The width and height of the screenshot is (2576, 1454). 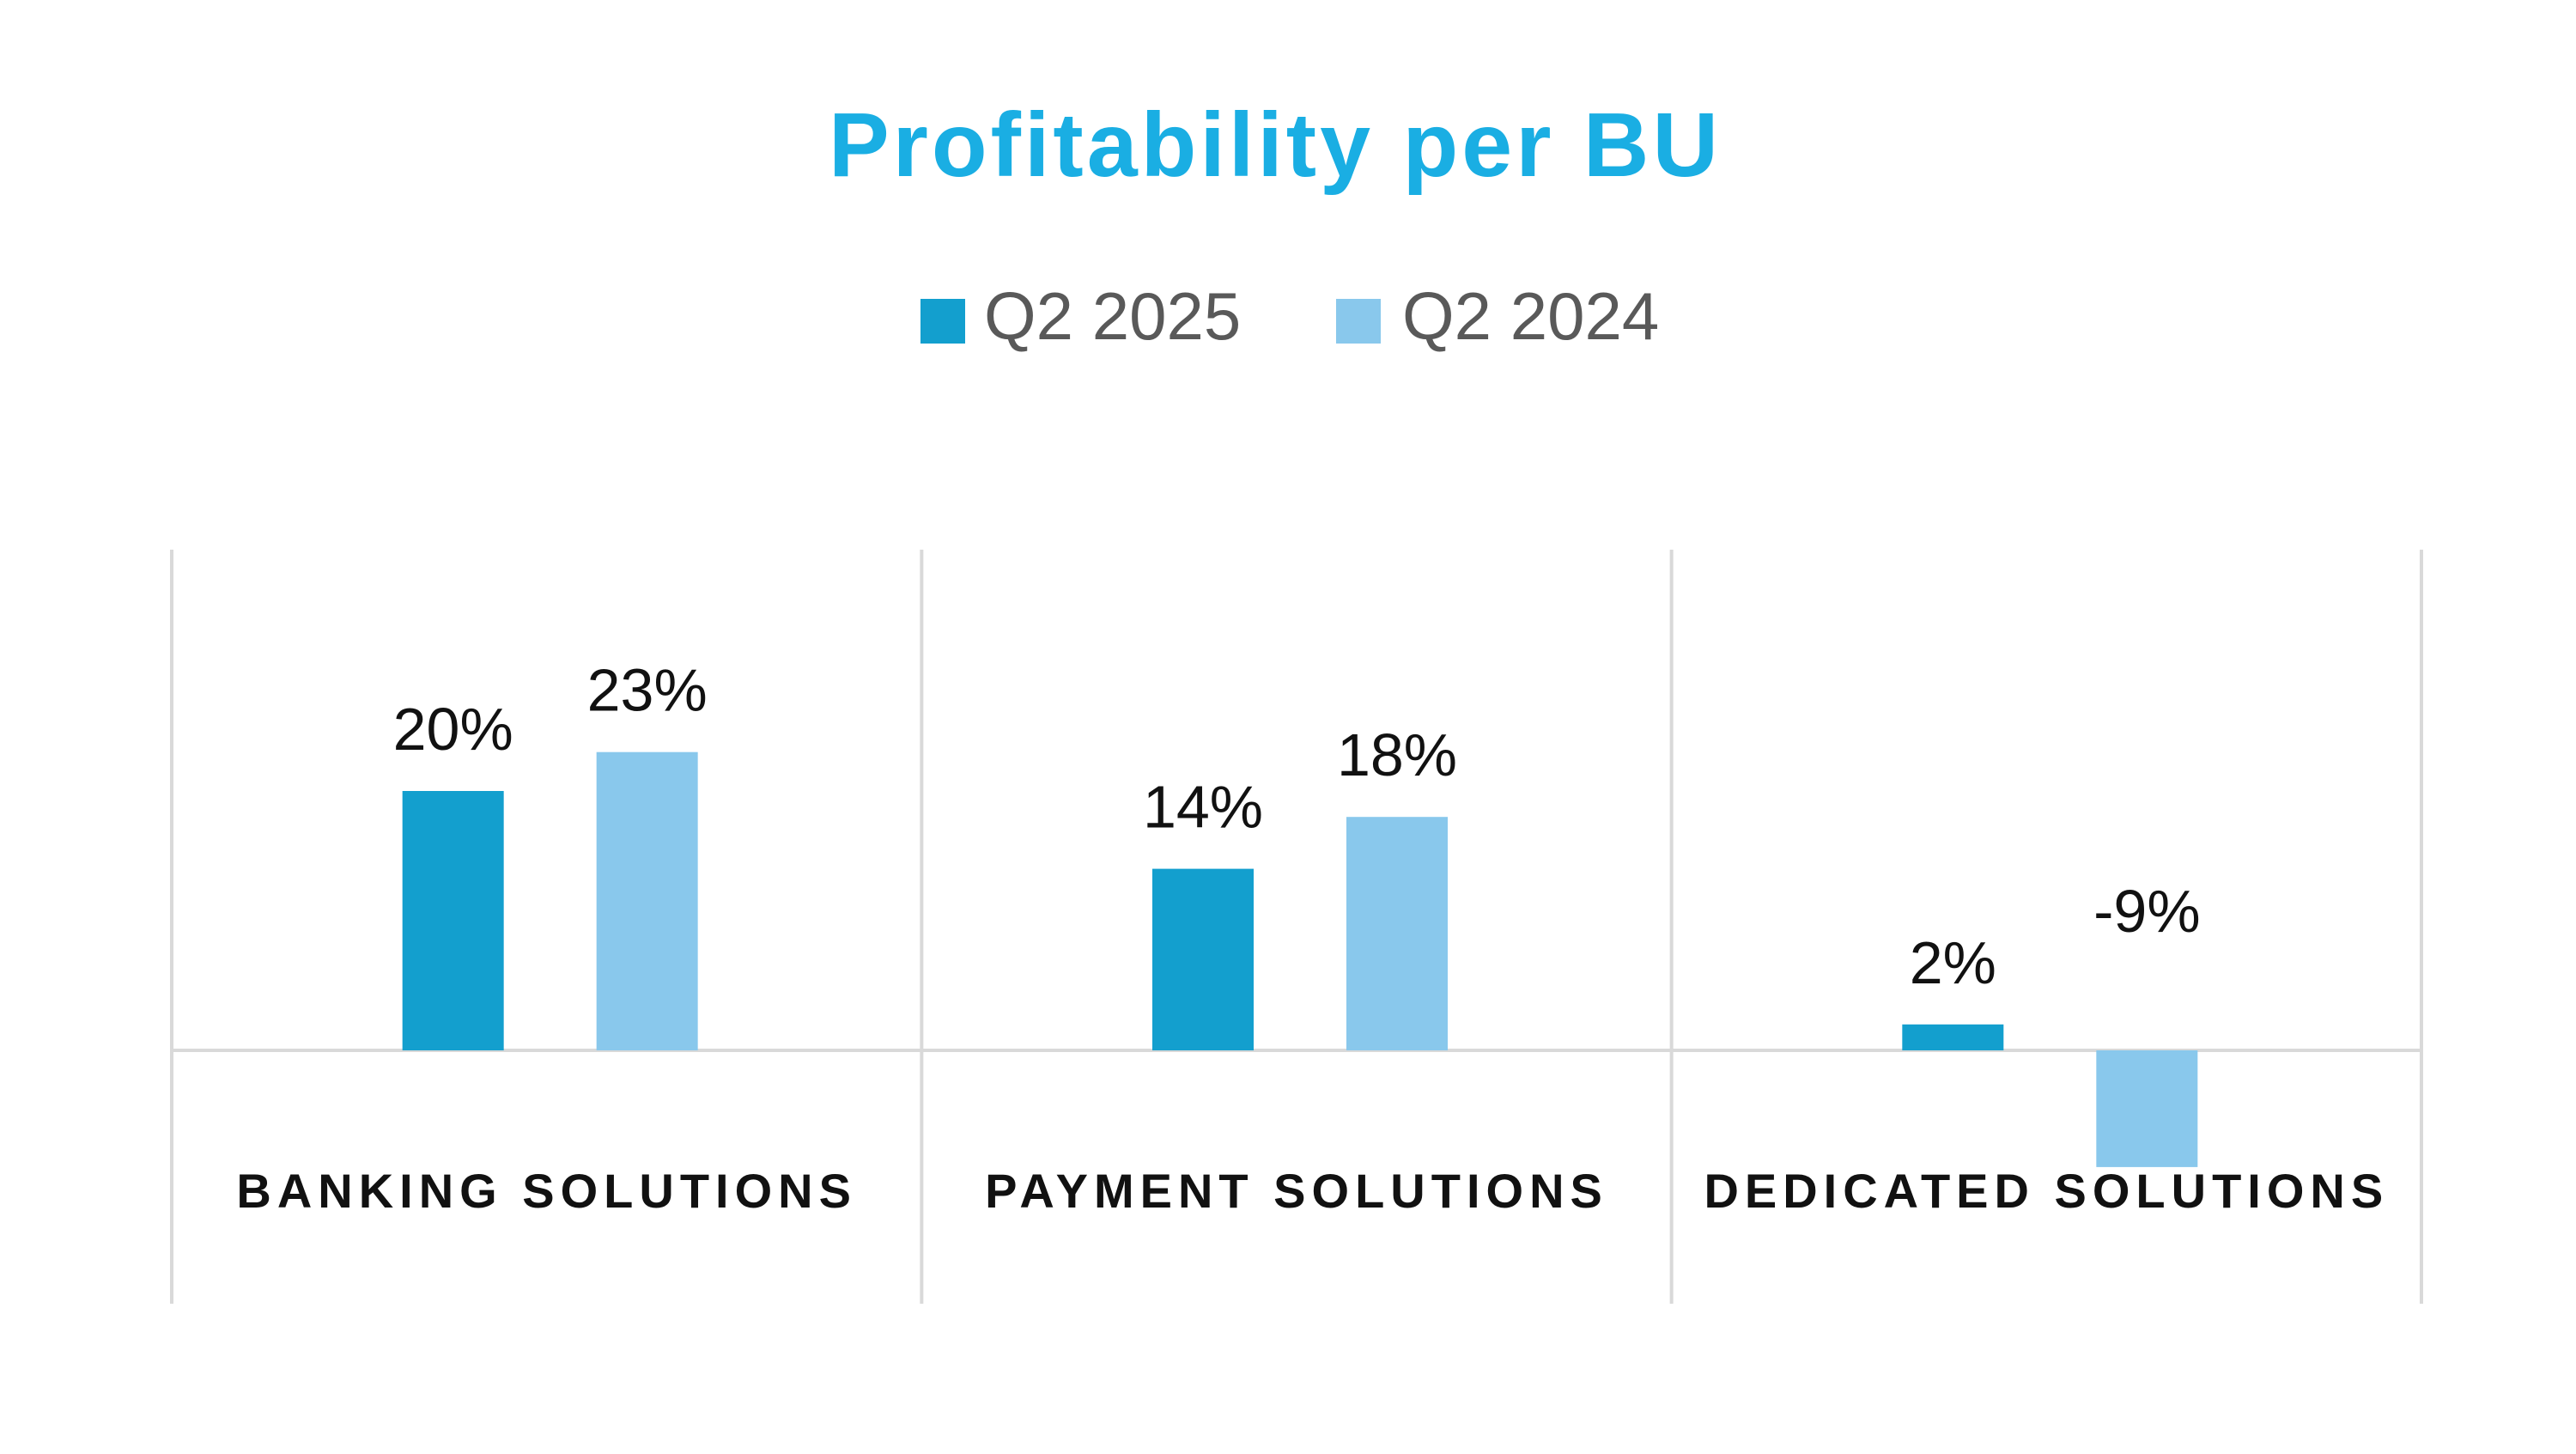 What do you see at coordinates (1530, 316) in the screenshot?
I see `legend-label-q2-2024: Q2 2024` at bounding box center [1530, 316].